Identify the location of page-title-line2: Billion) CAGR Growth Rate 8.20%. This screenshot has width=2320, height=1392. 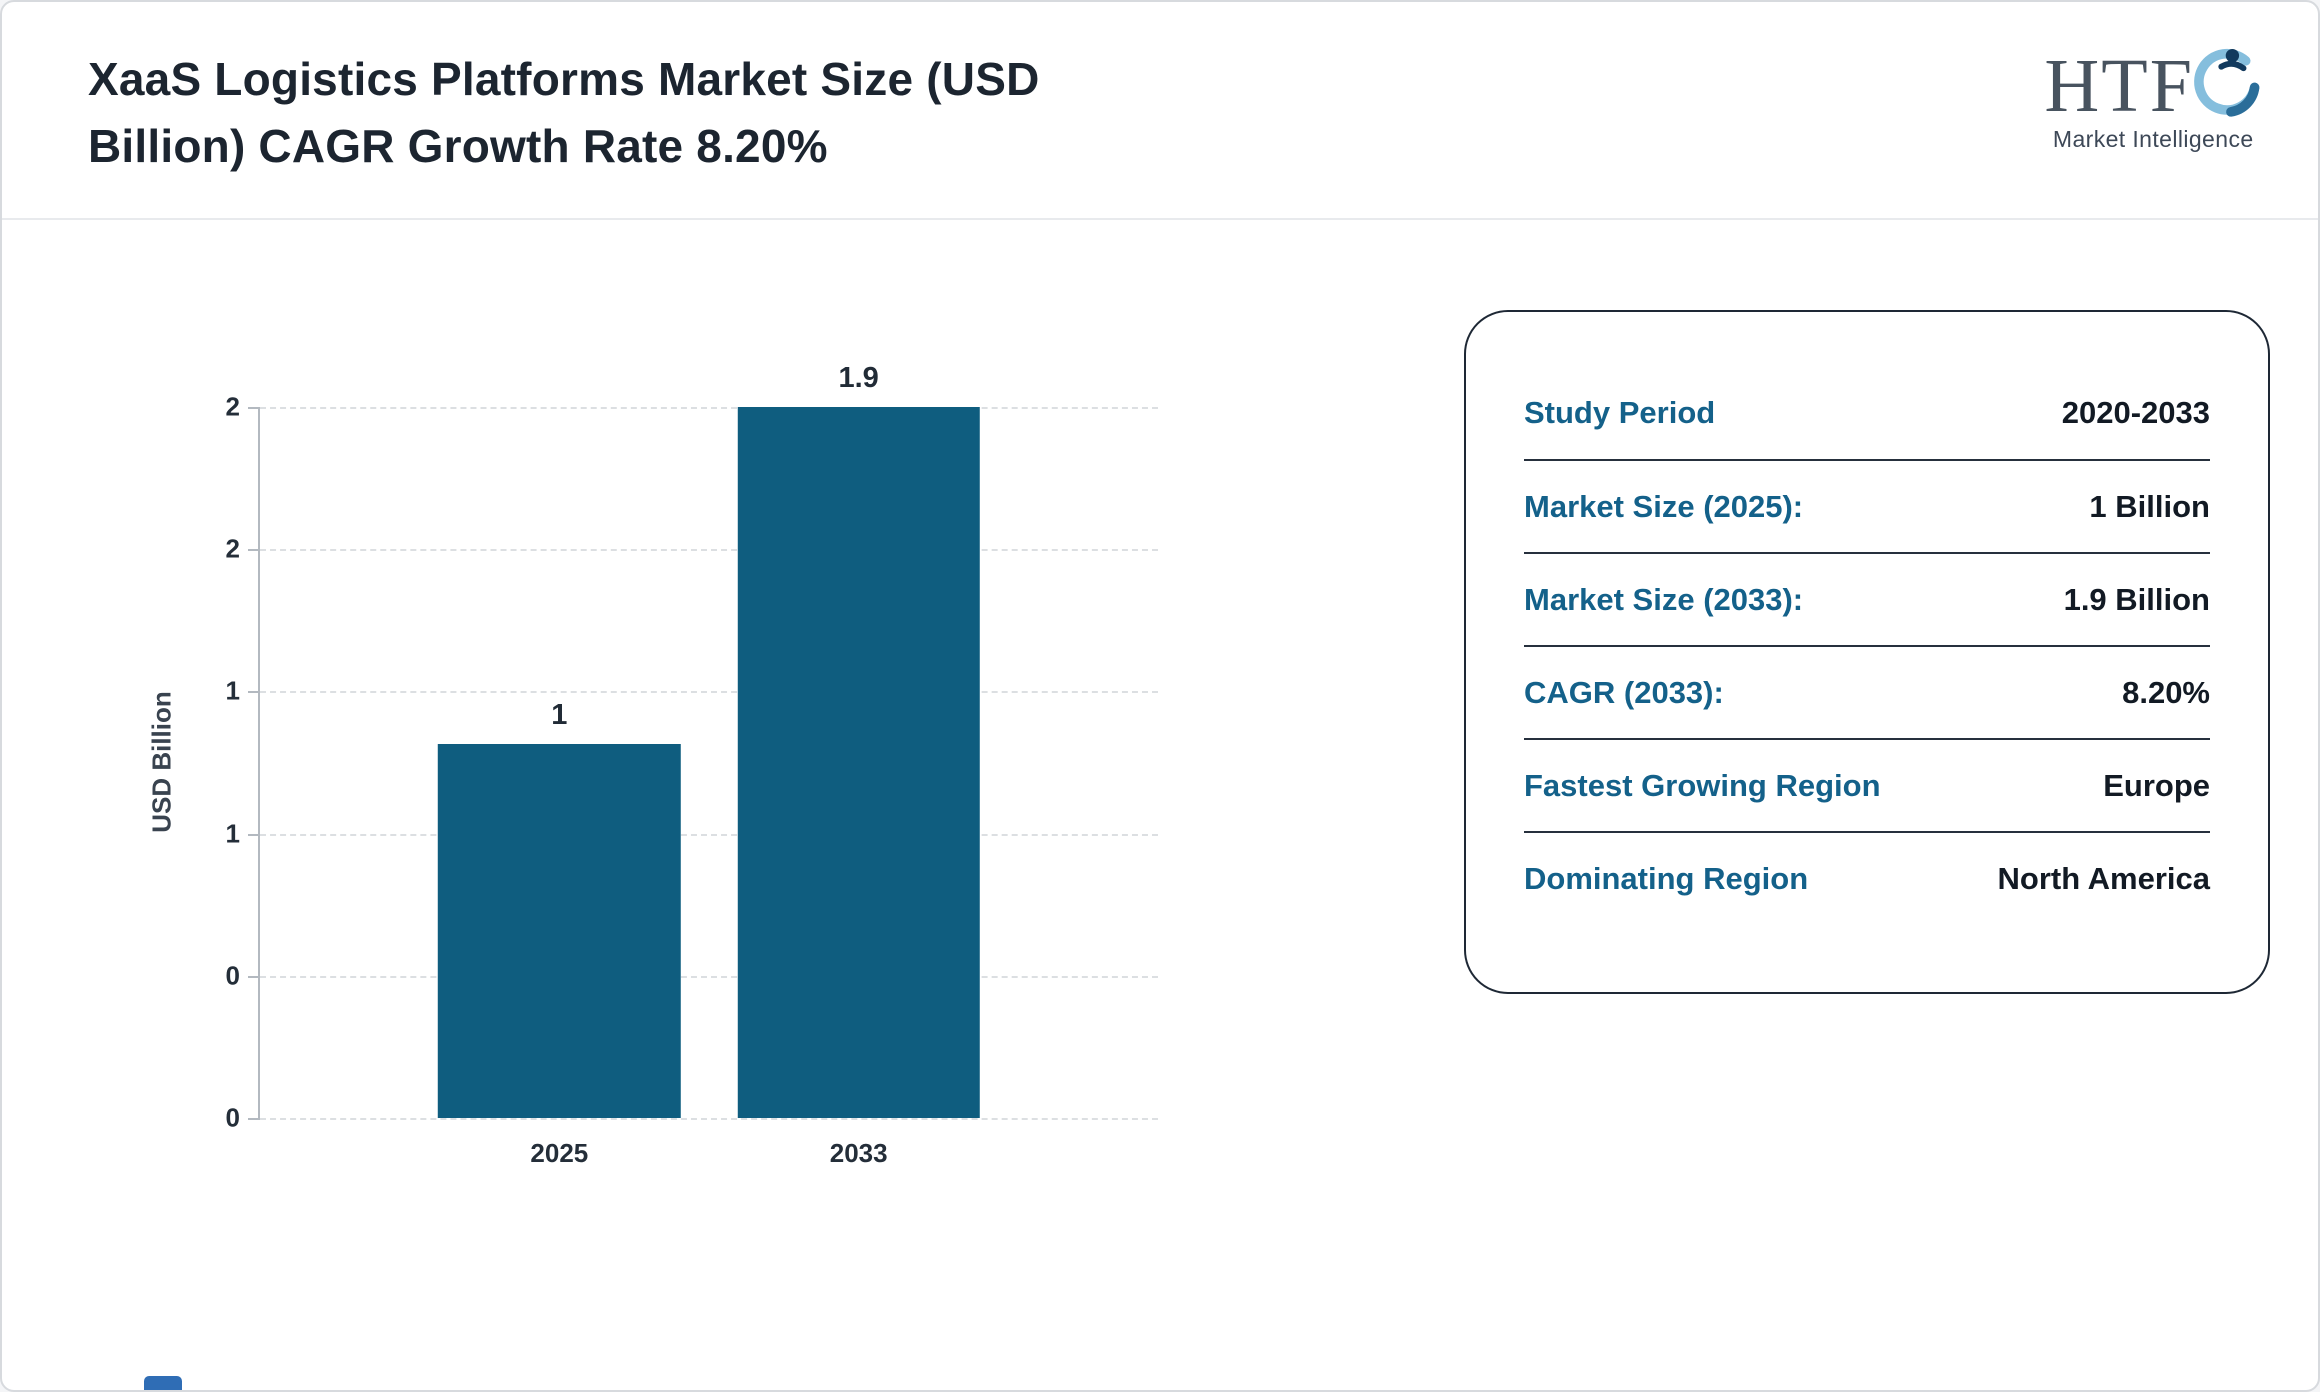
(458, 145).